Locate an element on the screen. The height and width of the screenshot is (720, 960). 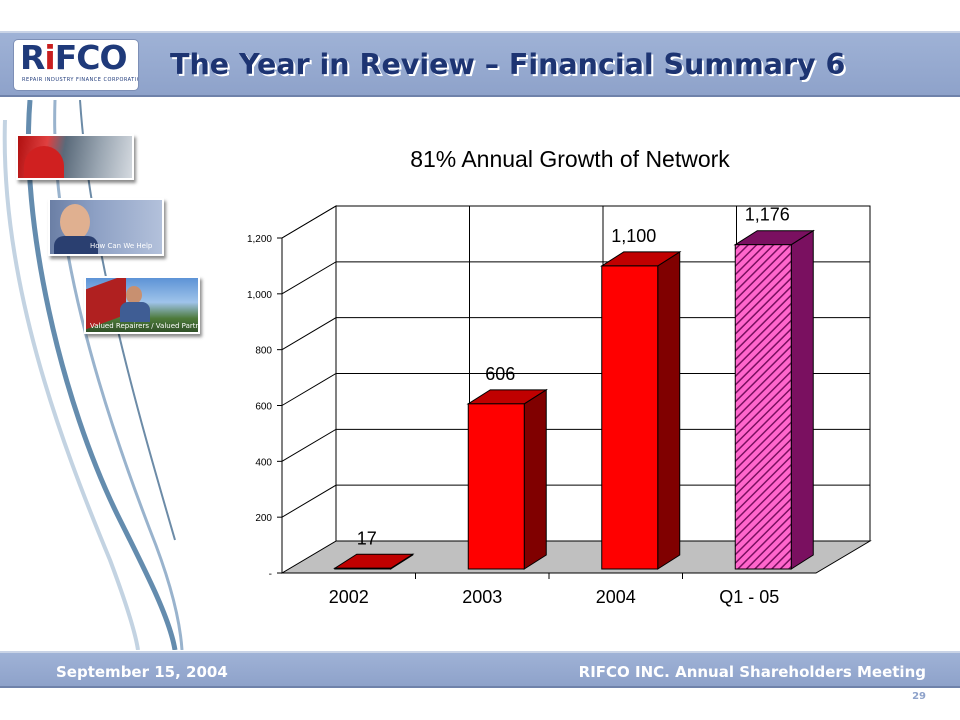
logo-wordmark: RiFCO is located at coordinates (74, 57).